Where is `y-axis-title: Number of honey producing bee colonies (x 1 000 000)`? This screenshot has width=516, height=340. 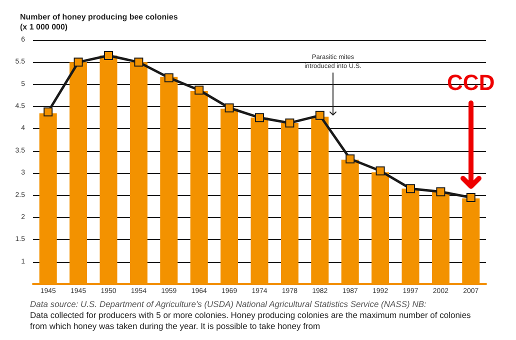 y-axis-title: Number of honey producing bee colonies (x 1 000 000) is located at coordinates (99, 22).